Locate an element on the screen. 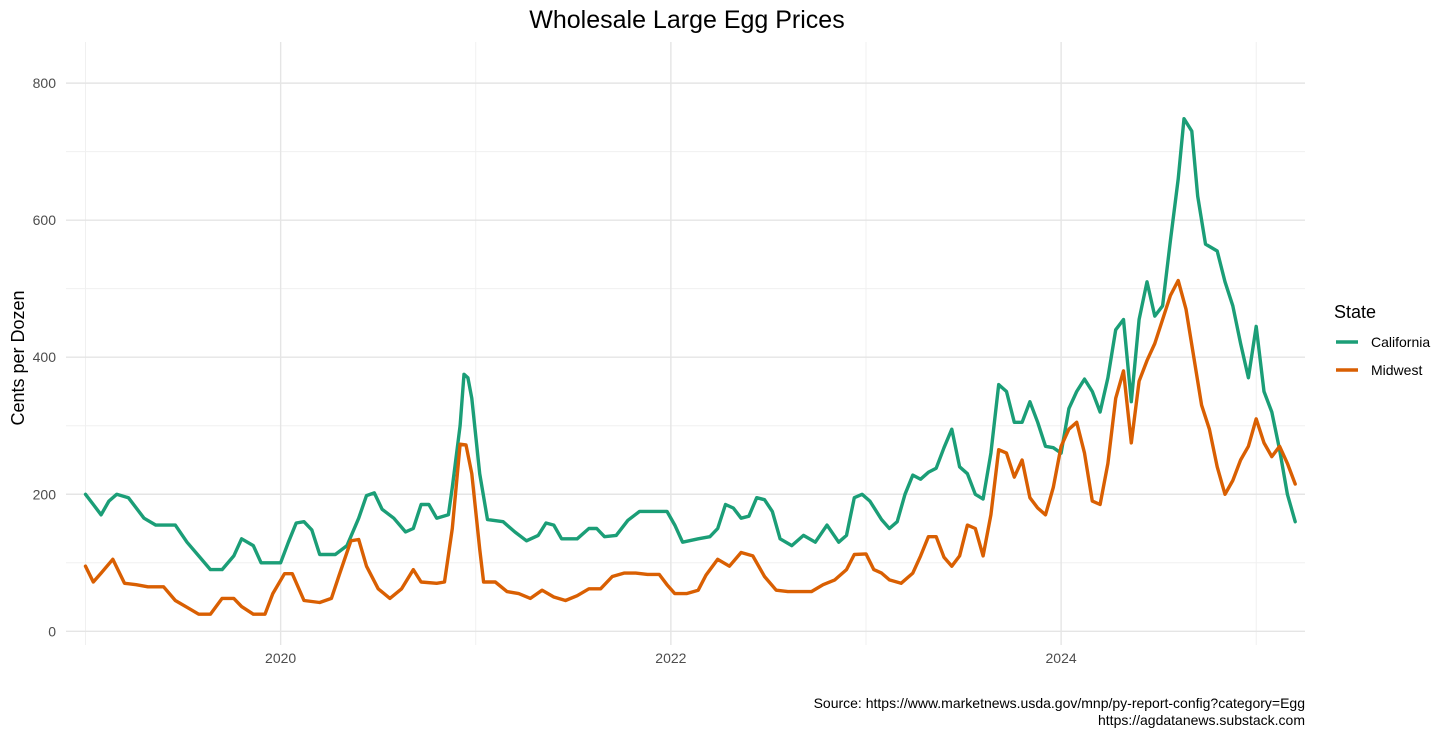 The width and height of the screenshot is (1456, 737). legend-label-midwest: Midwest is located at coordinates (1396, 370).